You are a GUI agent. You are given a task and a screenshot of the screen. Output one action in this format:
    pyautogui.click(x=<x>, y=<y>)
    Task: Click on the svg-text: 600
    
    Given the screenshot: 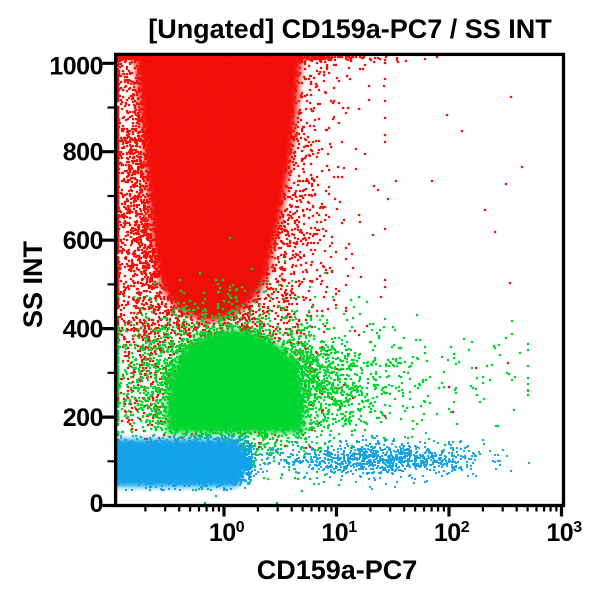 What is the action you would take?
    pyautogui.click(x=83, y=241)
    